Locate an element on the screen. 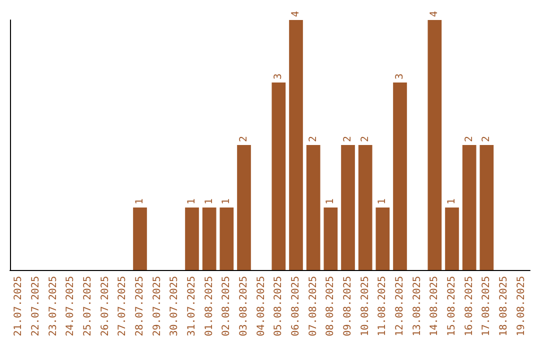  x-tick-label: 05.08.2025 is located at coordinates (278, 306).